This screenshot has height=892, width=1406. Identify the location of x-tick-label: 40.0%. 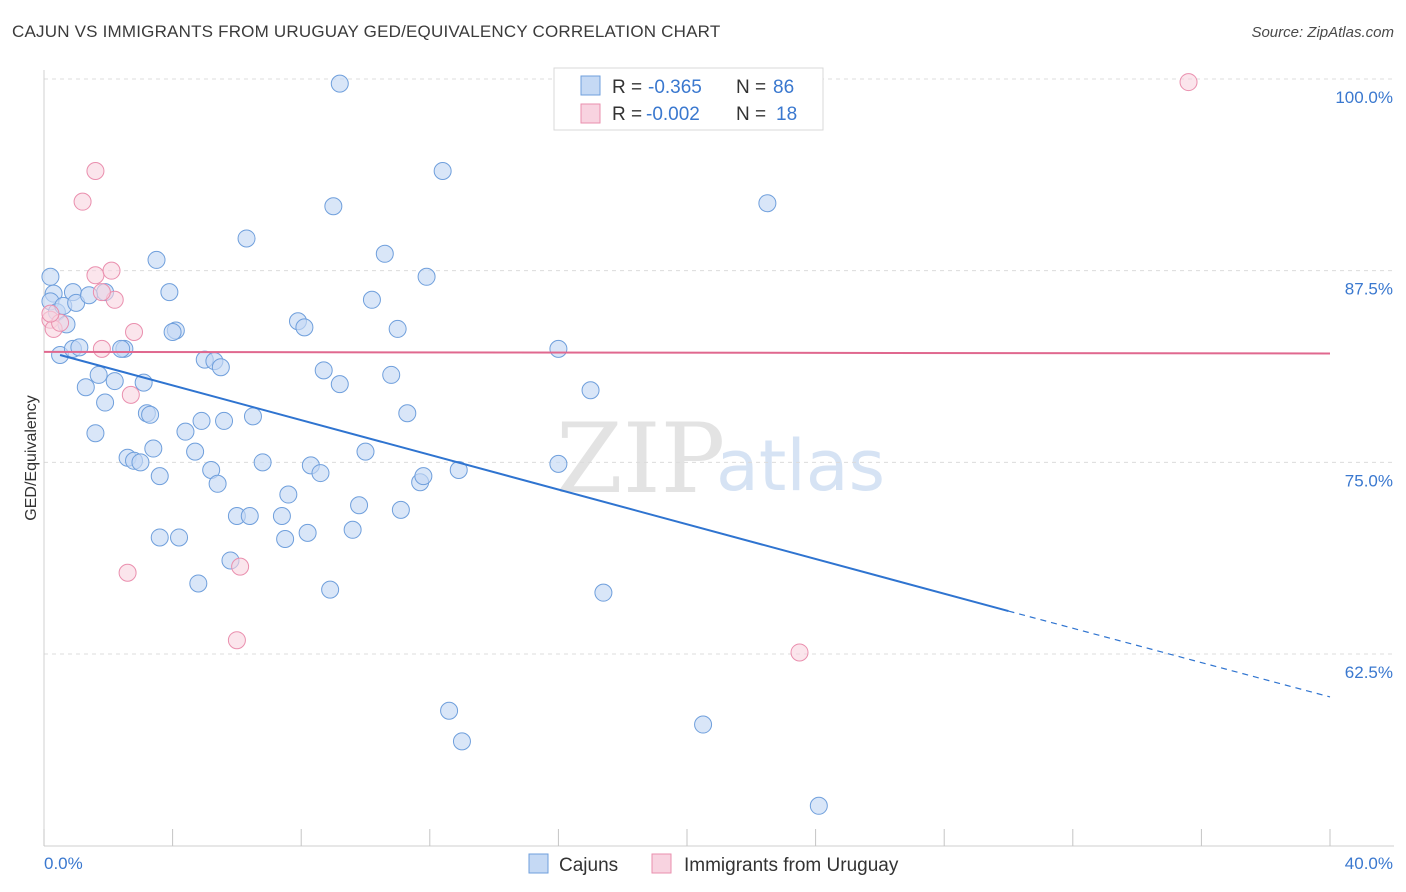
(1369, 863).